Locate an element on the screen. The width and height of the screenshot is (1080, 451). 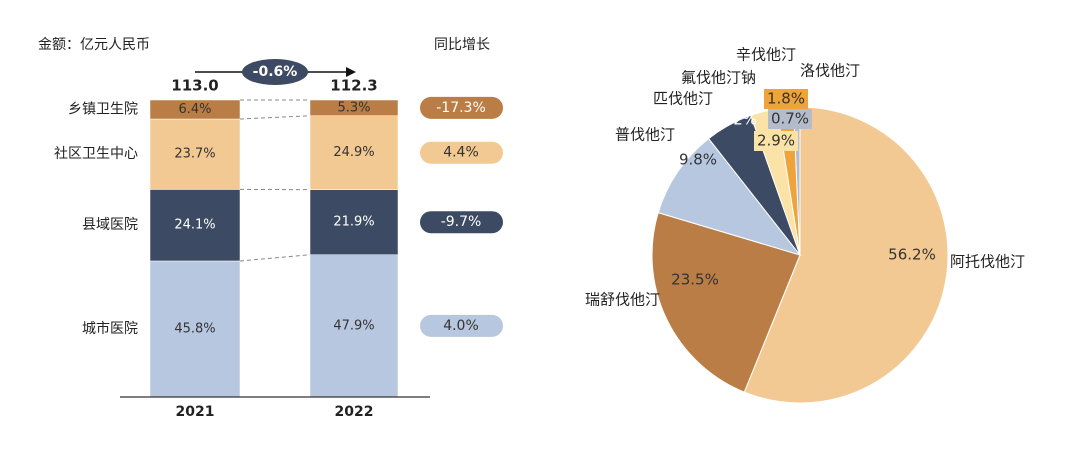
slice-name: 瑞舒伐他汀 is located at coordinates (622, 300).